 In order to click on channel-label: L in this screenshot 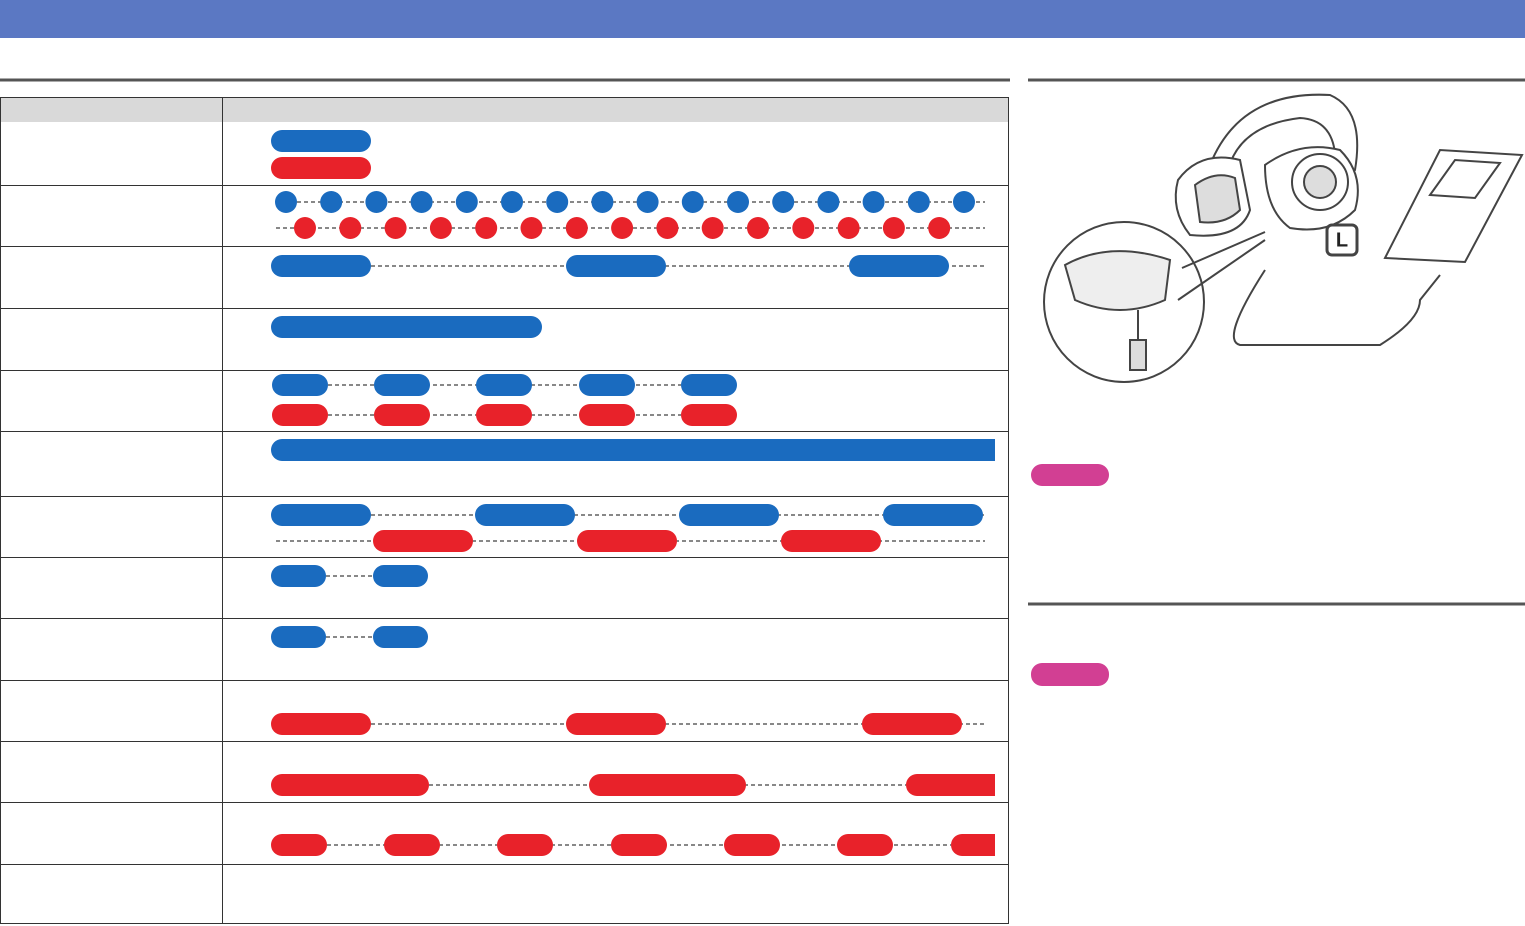, I will do `click(1342, 240)`.